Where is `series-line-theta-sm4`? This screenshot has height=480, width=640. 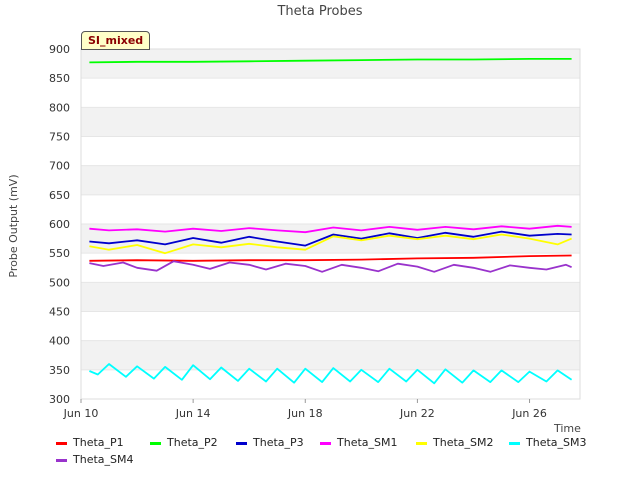 series-line-theta-sm4 is located at coordinates (330, 266).